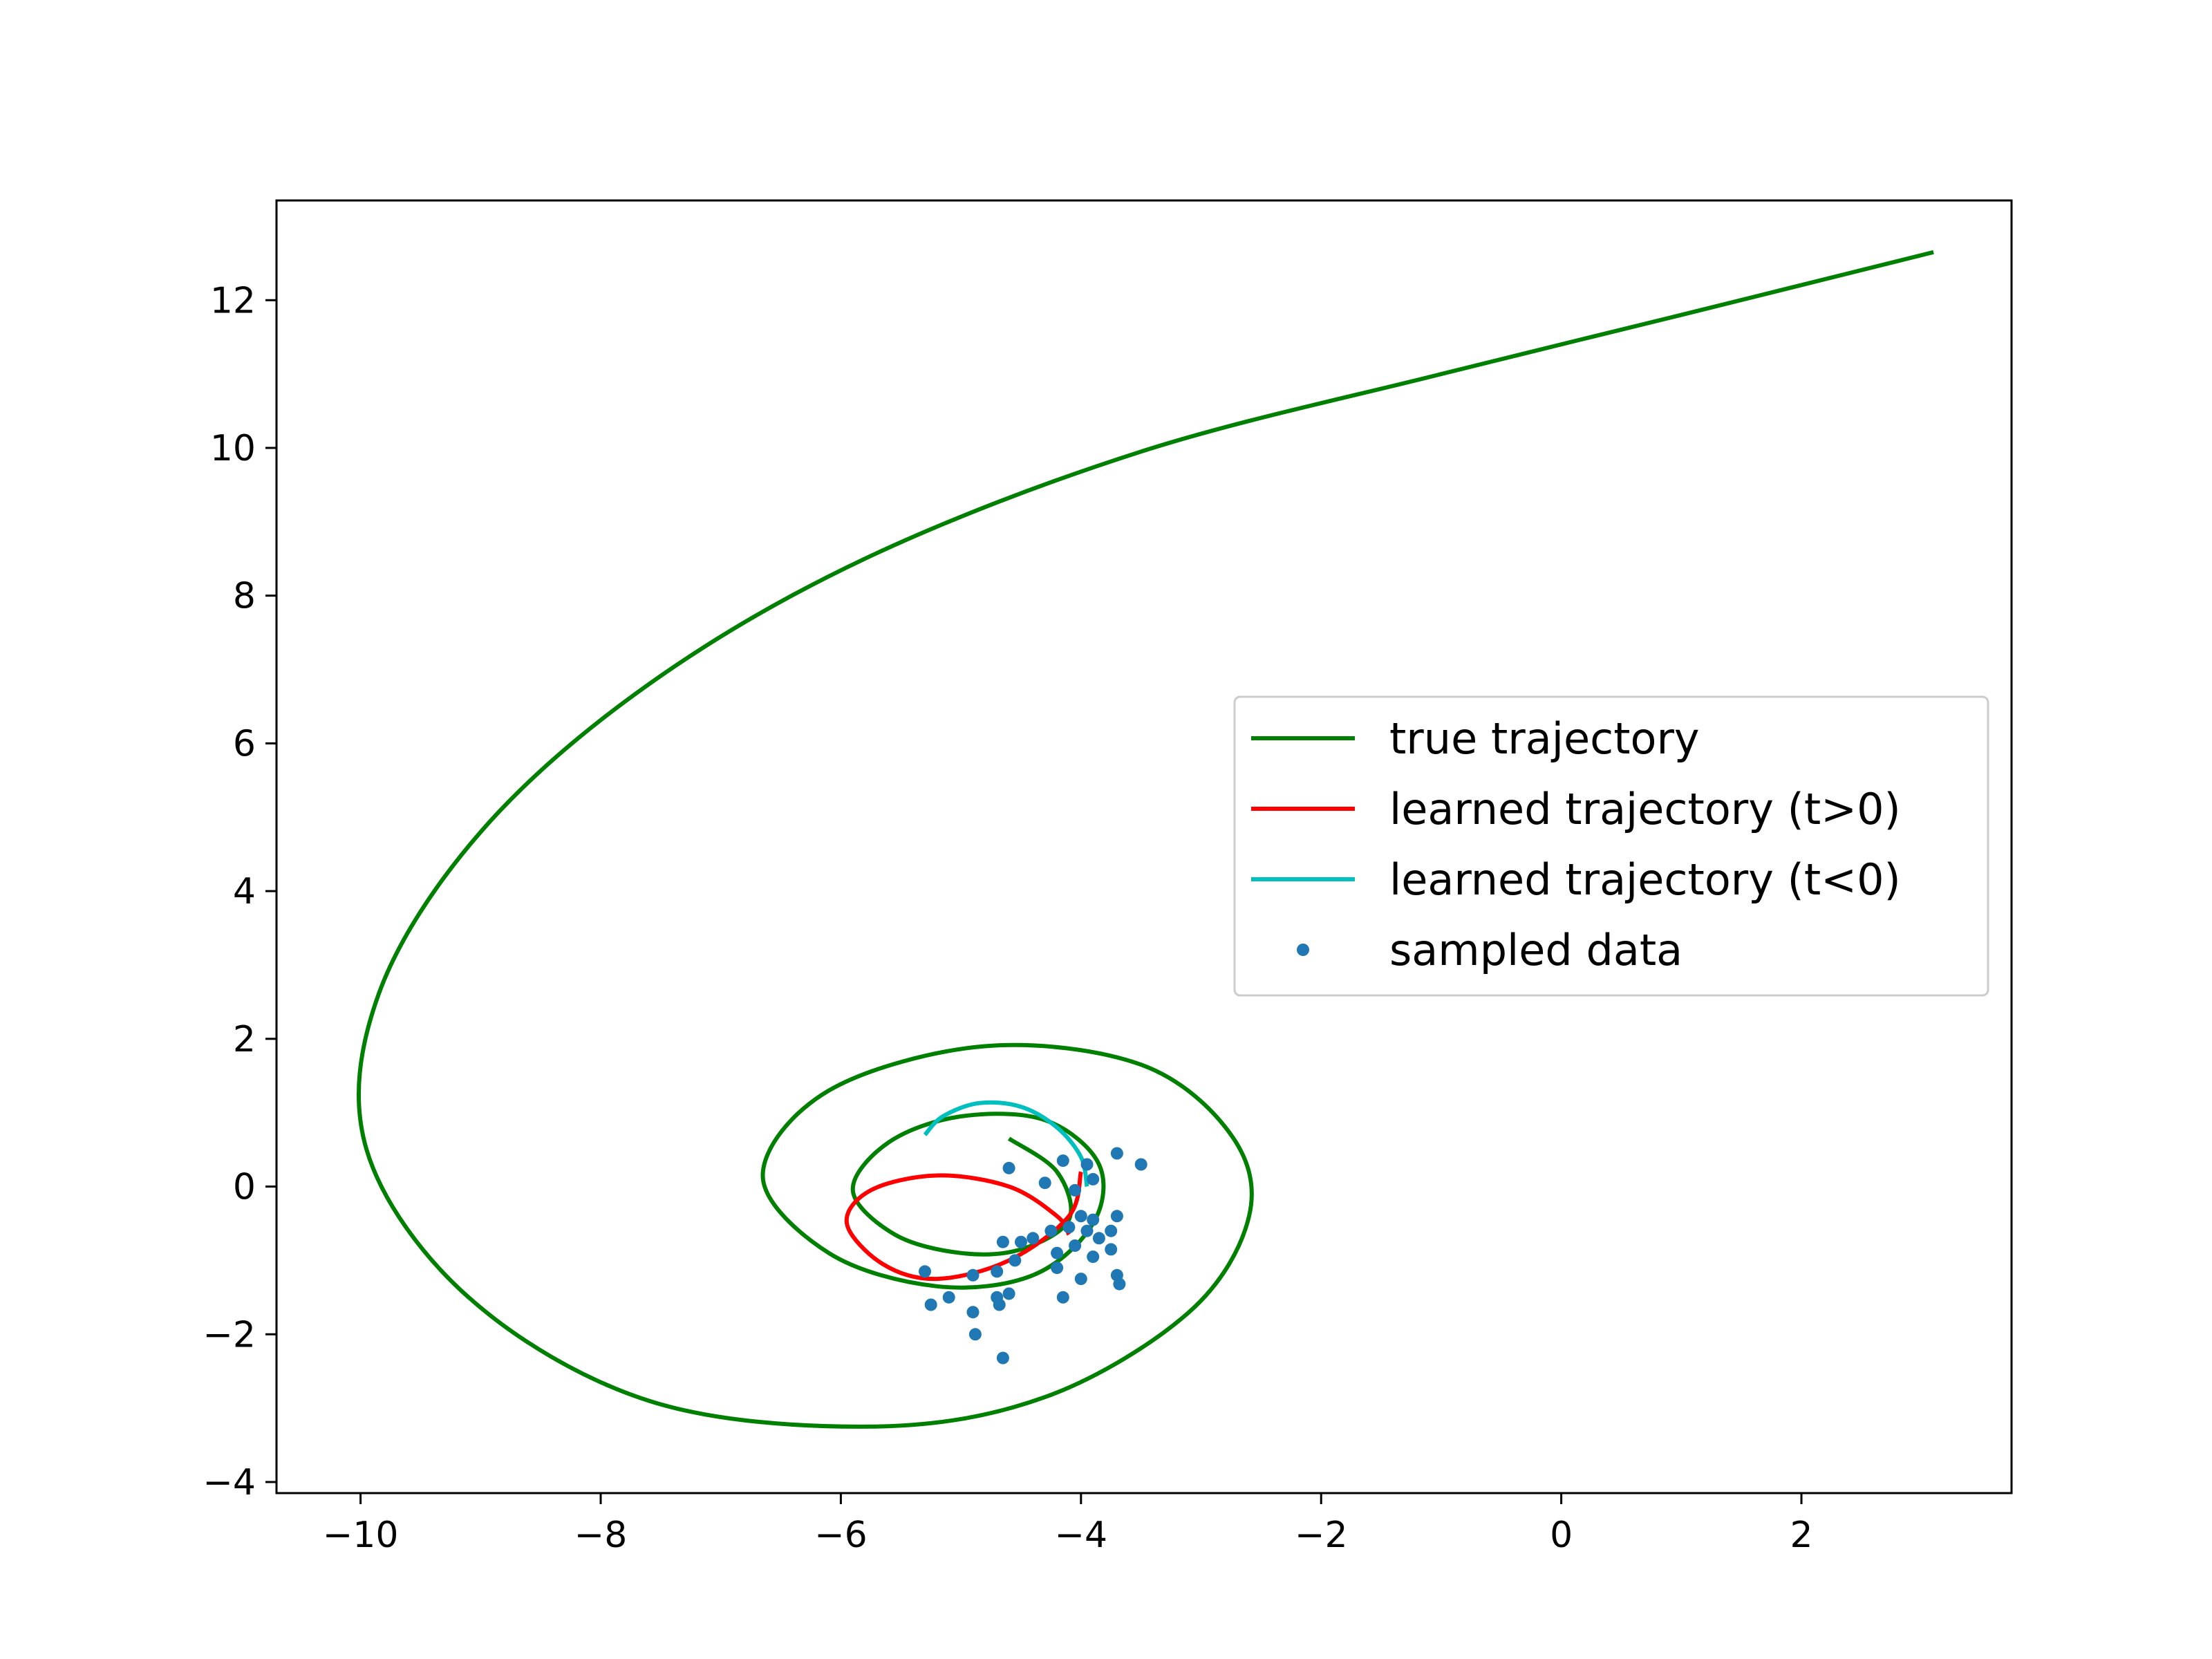 The image size is (2212, 1659). What do you see at coordinates (229, 1483) in the screenshot?
I see `y-tick-label: −4` at bounding box center [229, 1483].